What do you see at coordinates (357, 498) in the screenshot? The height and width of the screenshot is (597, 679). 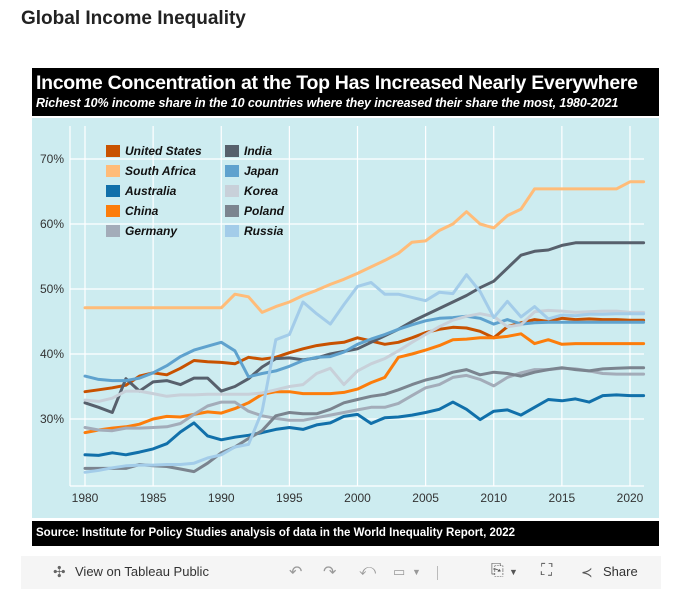 I see `x-tick-label: 2000` at bounding box center [357, 498].